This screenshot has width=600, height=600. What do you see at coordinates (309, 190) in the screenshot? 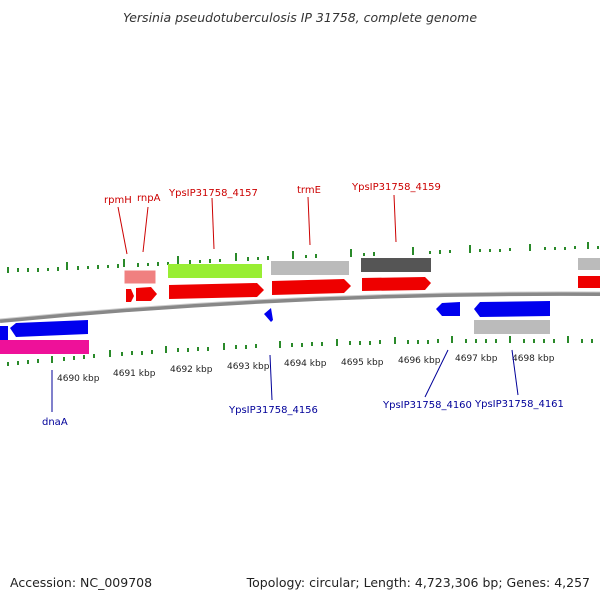
I see `label-trme: trmE` at bounding box center [309, 190].